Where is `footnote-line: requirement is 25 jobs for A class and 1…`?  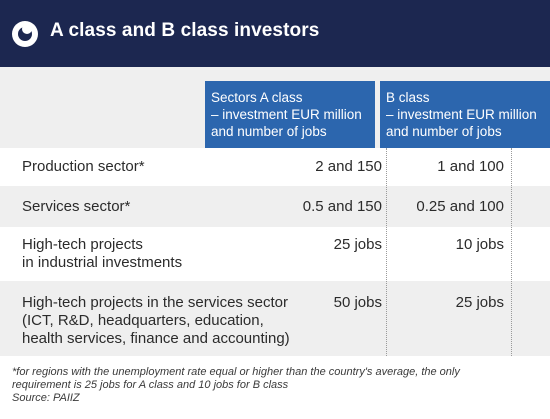 footnote-line: requirement is 25 jobs for A class and 1… is located at coordinates (150, 385).